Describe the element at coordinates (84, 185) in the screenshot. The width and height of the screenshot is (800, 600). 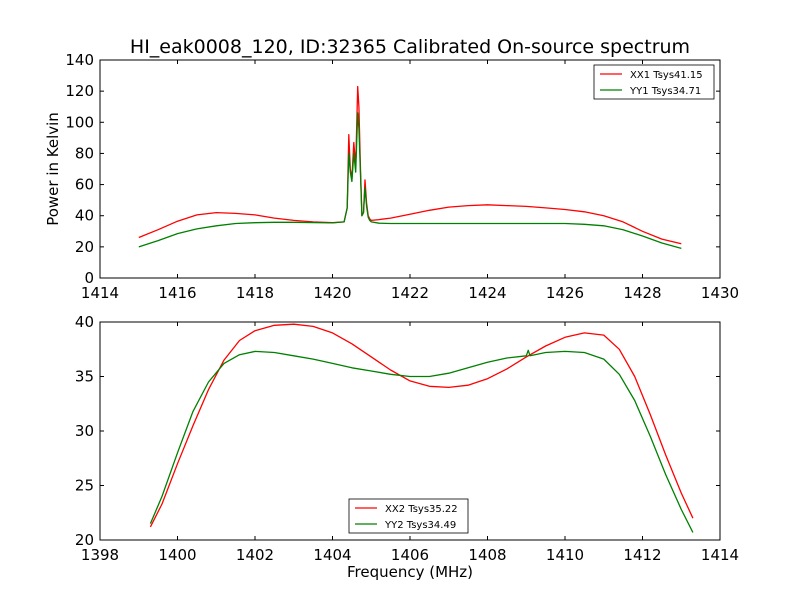
I see `y-tick-label: 60` at that location.